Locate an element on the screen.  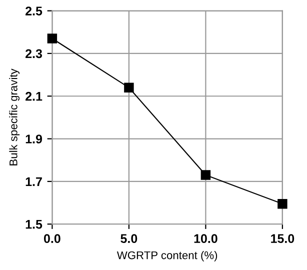
y-tick-label: 2.5 is located at coordinates (34, 11).